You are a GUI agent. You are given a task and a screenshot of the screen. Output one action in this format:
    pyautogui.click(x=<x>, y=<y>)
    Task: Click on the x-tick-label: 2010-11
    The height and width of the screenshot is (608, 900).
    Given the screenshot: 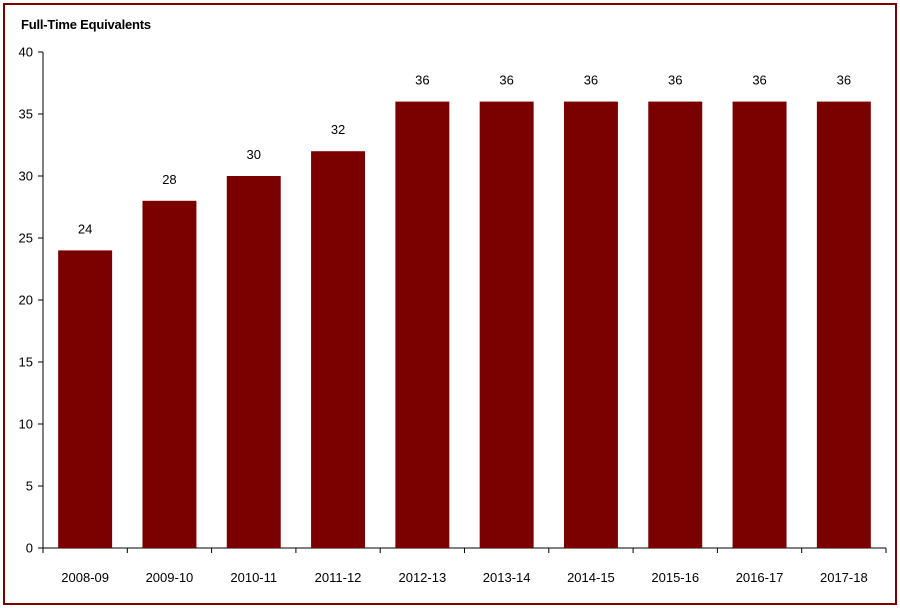 What is the action you would take?
    pyautogui.click(x=253, y=577)
    